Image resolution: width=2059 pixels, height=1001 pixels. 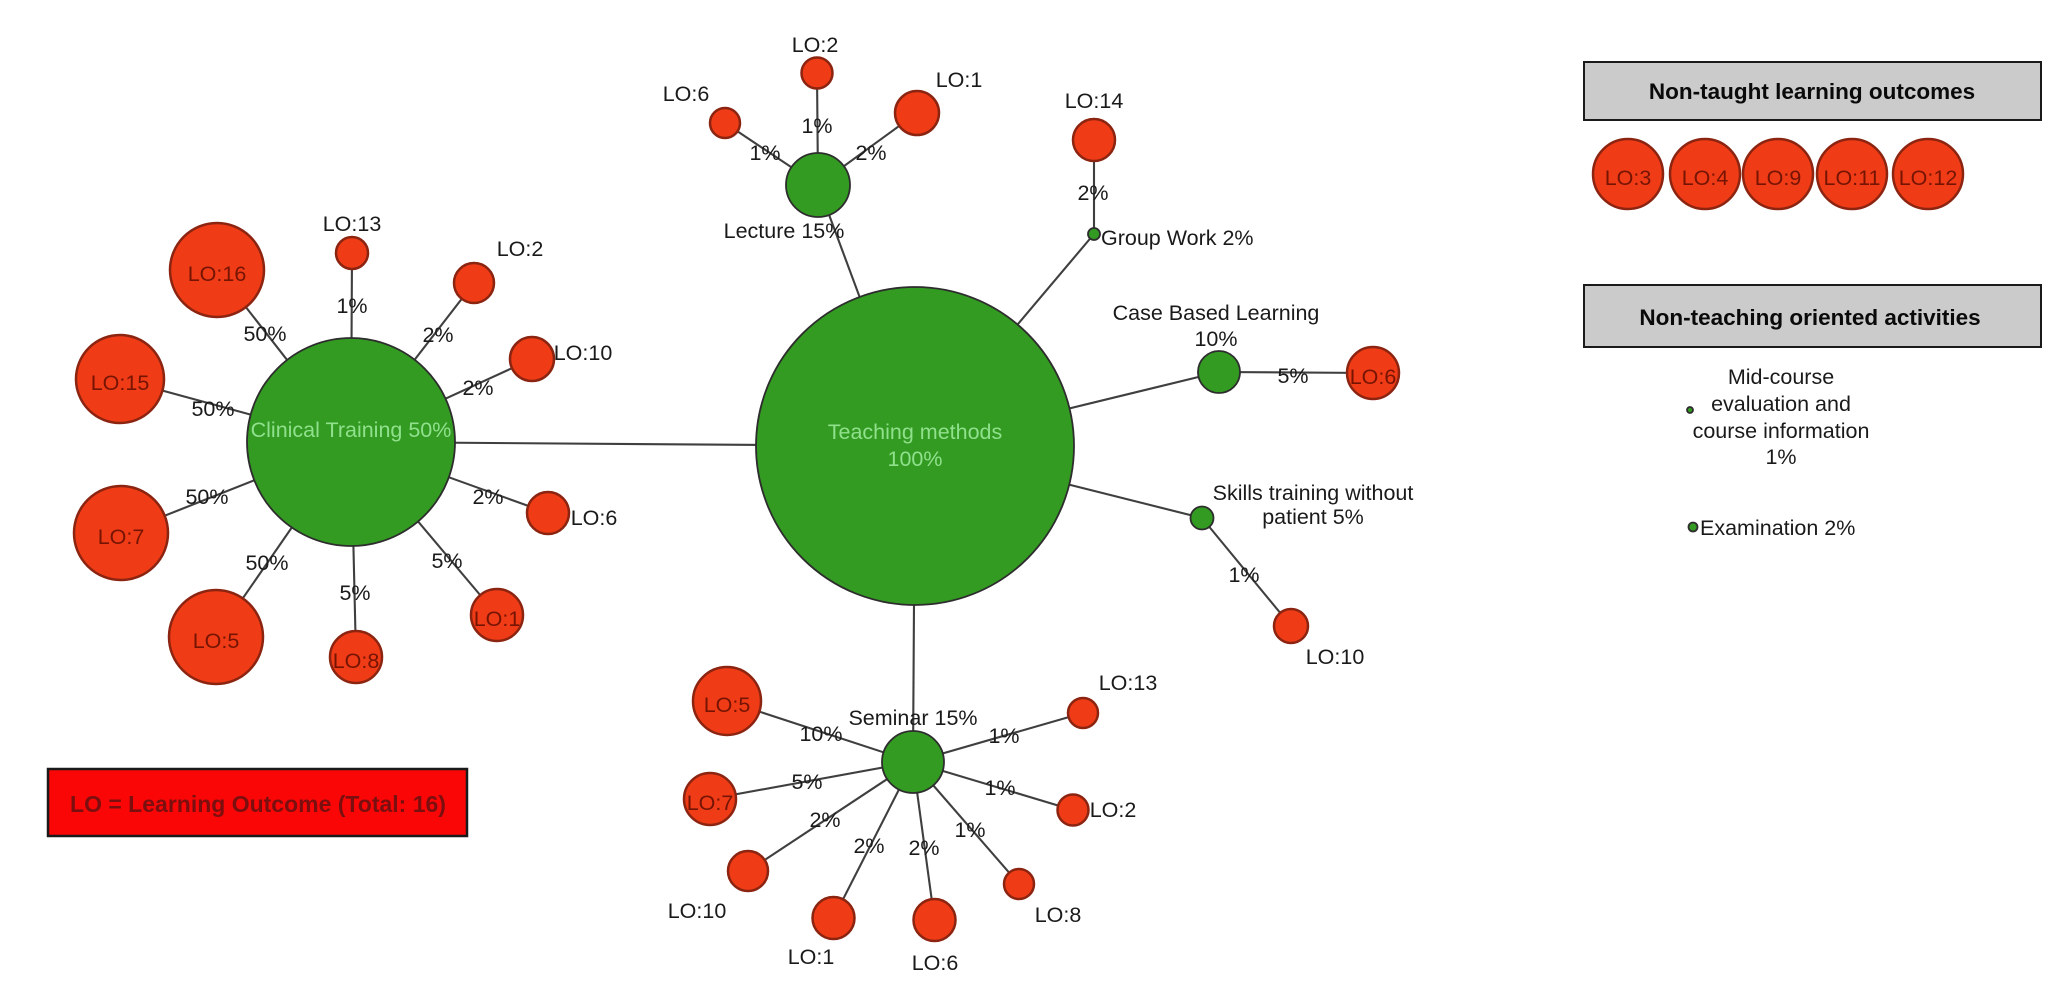 What do you see at coordinates (1705, 178) in the screenshot?
I see `svg-text: LO:4` at bounding box center [1705, 178].